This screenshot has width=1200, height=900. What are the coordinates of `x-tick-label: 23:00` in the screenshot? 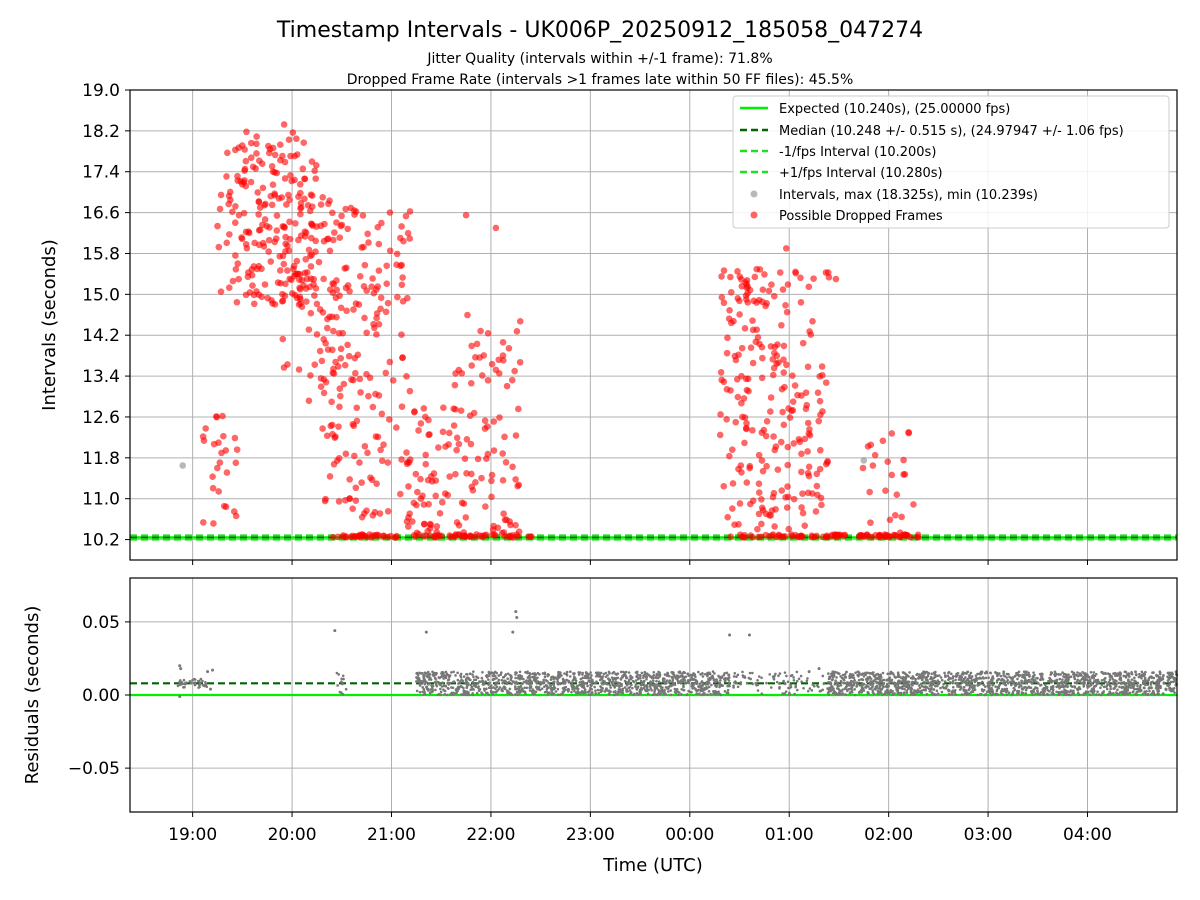 It's located at (590, 835).